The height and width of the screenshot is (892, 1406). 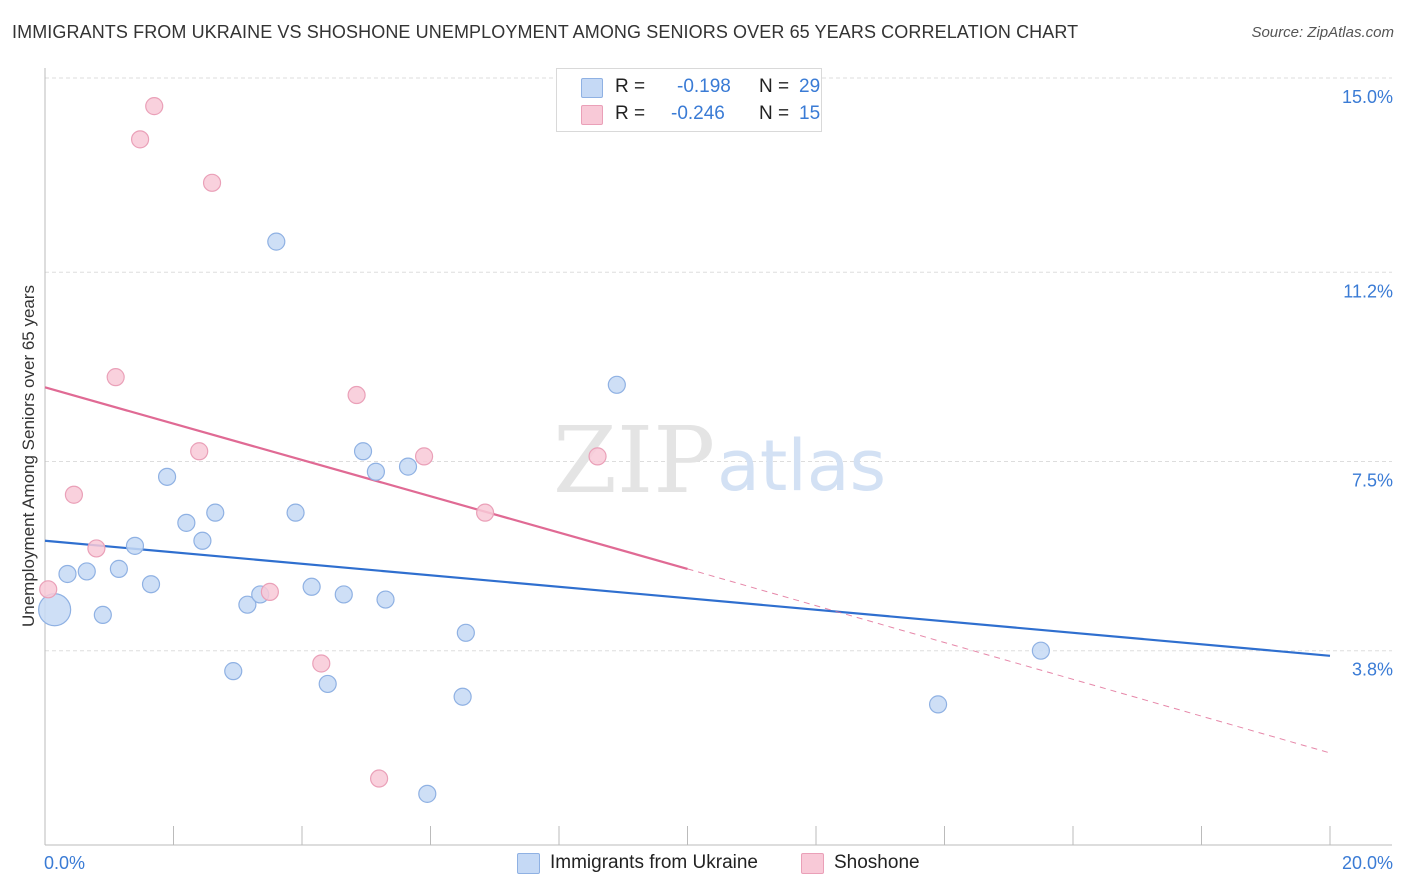 I want to click on bottom-legend-swatch-pink, so click(x=812, y=863).